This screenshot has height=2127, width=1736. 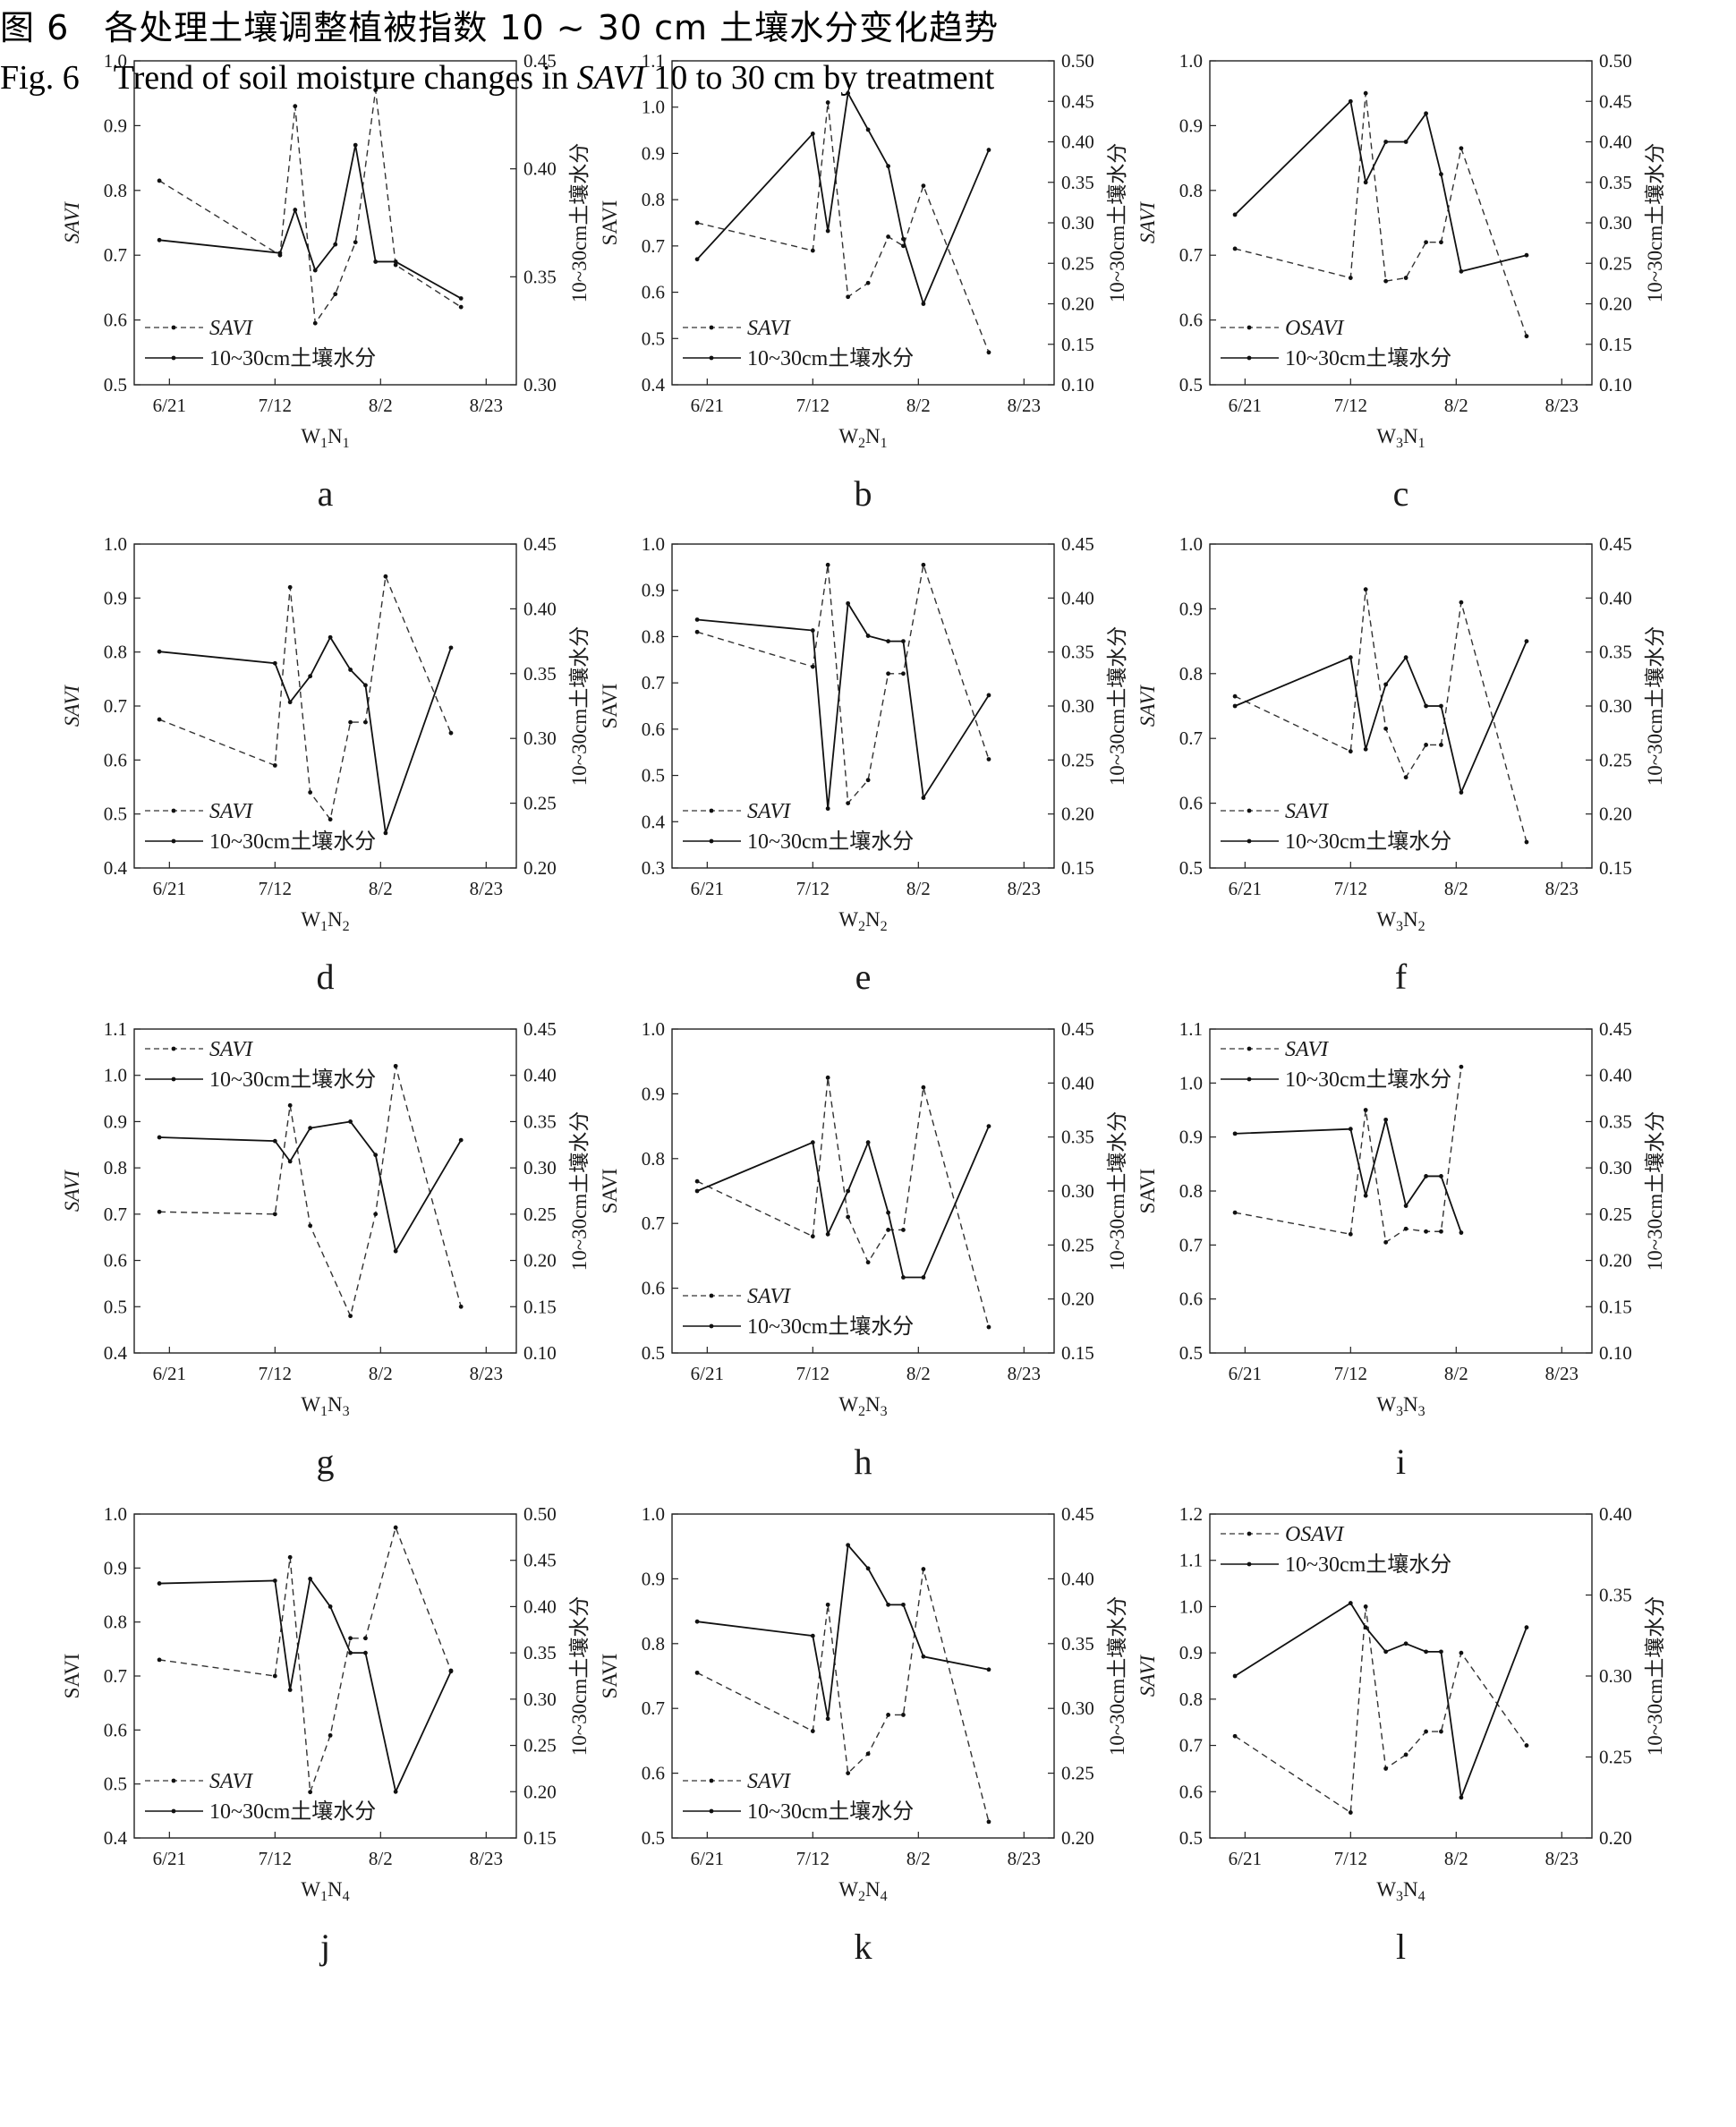 I want to click on left-tick-label: 1.0, so click(x=115, y=544).